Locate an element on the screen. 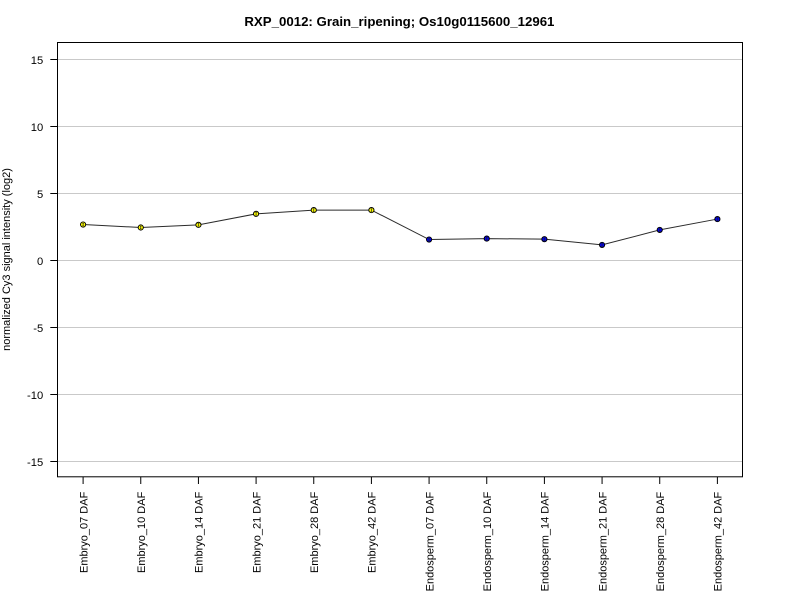  svg-text: Embryo_42 DAF is located at coordinates (373, 532).